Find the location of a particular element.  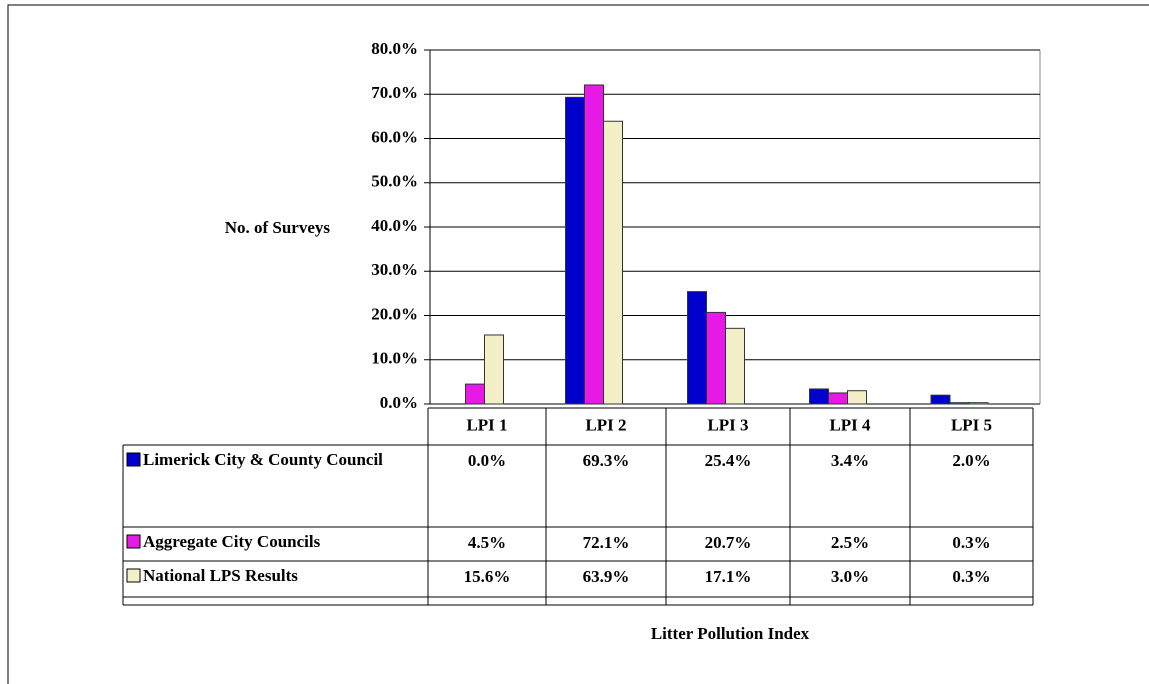

data-label: 63.9% is located at coordinates (606, 576).